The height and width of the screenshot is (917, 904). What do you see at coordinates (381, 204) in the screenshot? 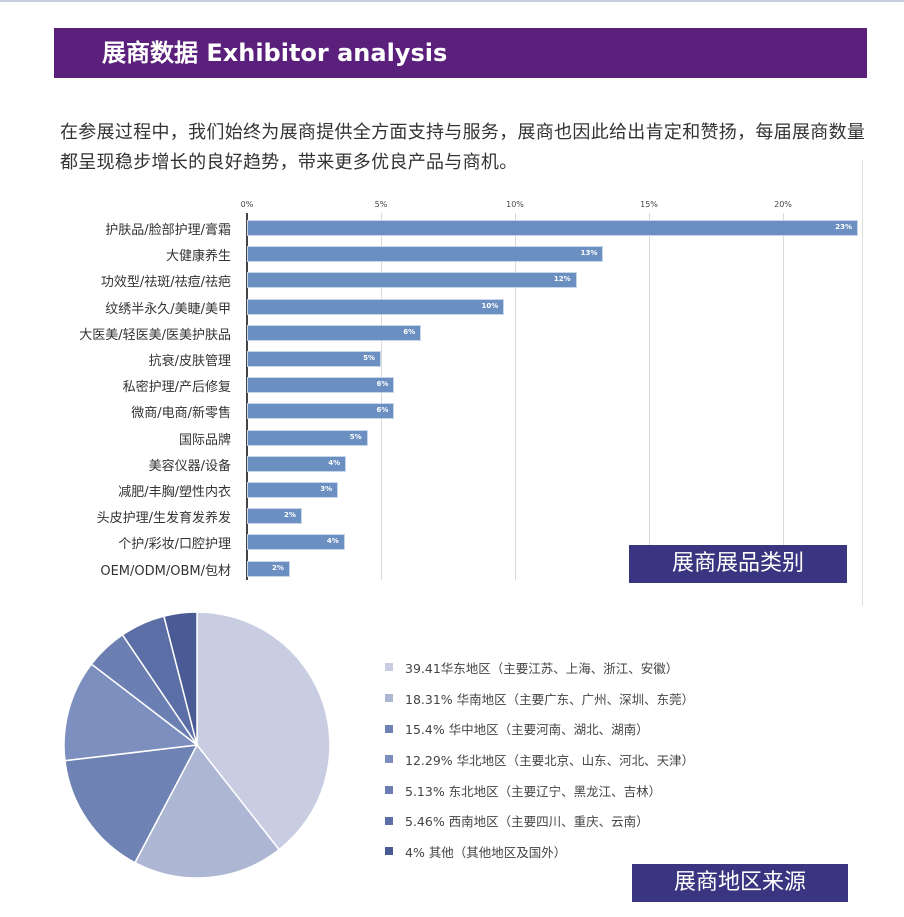
I see `x-tick-label: 5%` at bounding box center [381, 204].